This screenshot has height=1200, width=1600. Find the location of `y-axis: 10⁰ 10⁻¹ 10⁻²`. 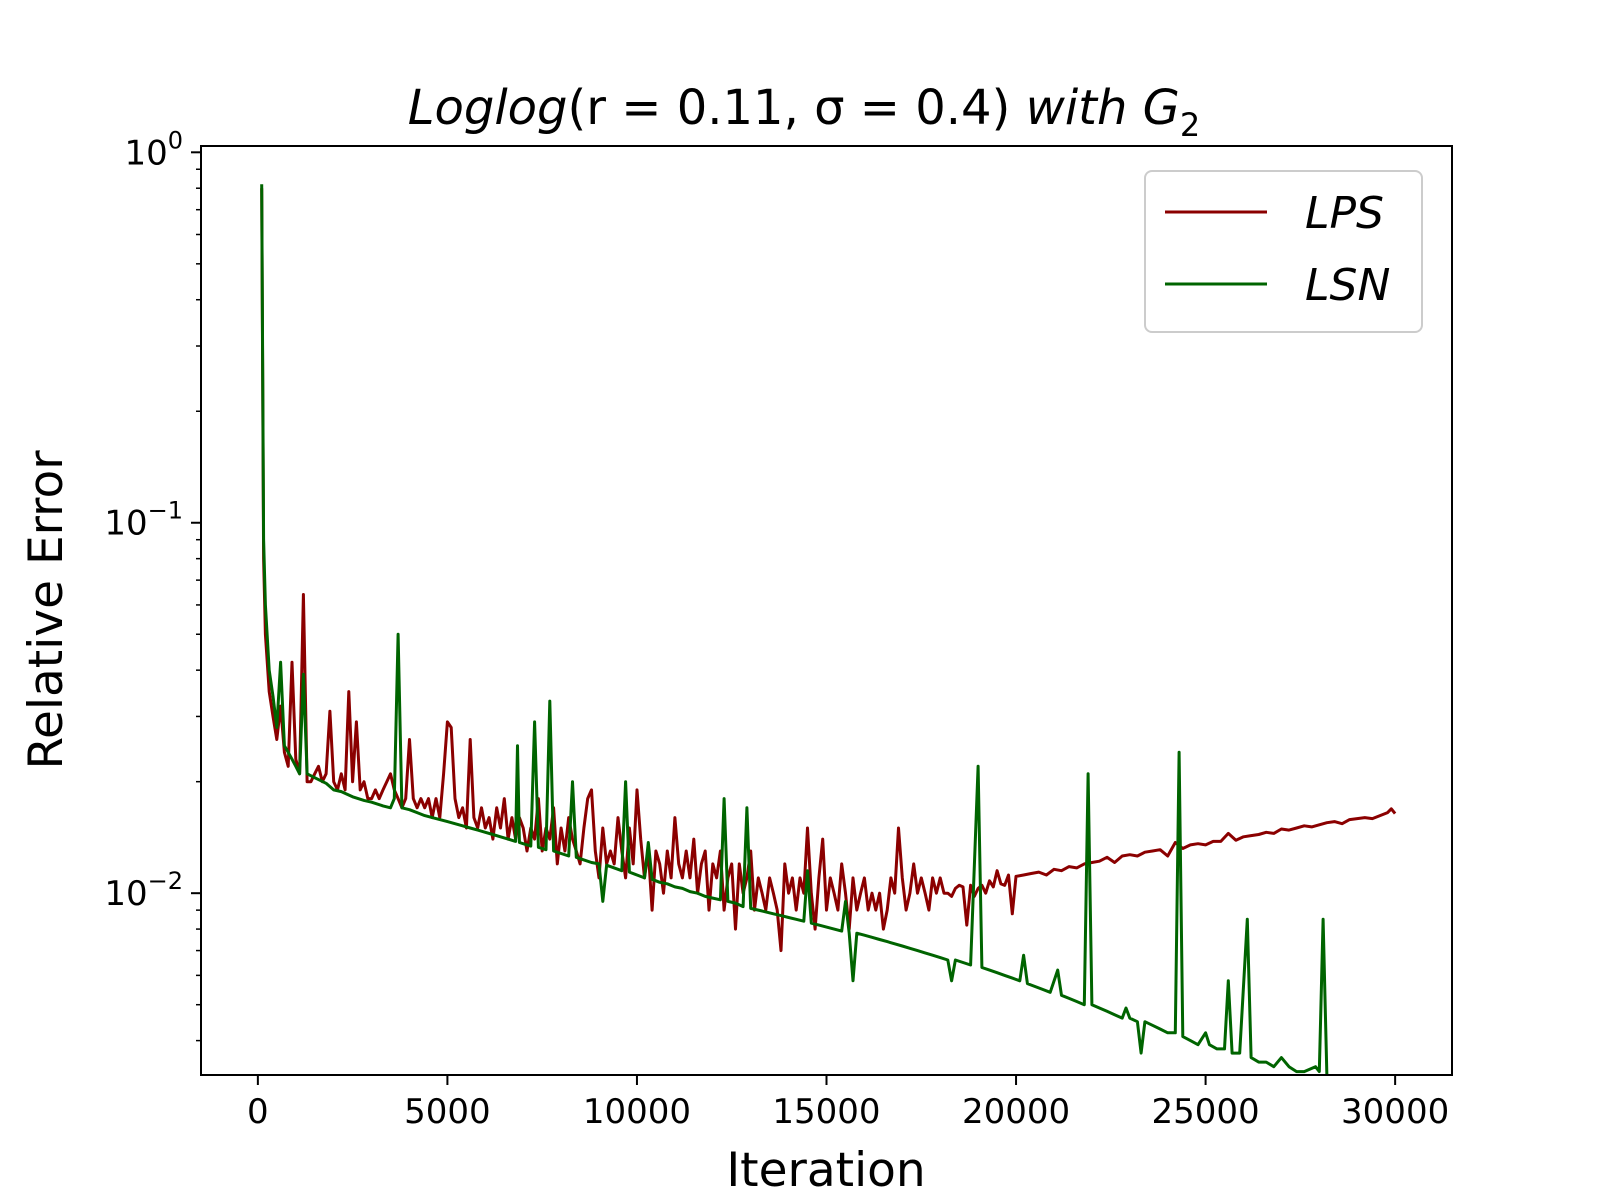

y-axis: 10⁰ 10⁻¹ 10⁻² is located at coordinates (152, 584).